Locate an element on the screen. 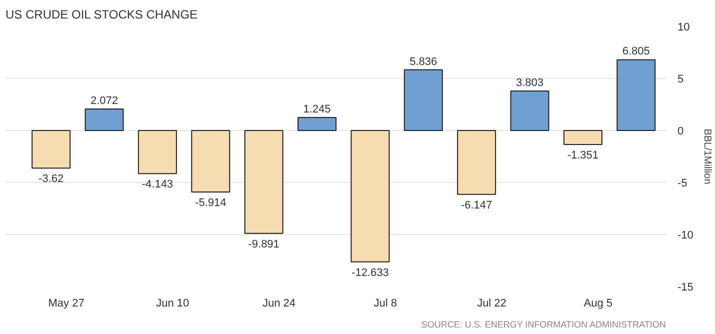 This screenshot has width=715, height=334. y-axis-title: BBL/1Million is located at coordinates (706, 156).